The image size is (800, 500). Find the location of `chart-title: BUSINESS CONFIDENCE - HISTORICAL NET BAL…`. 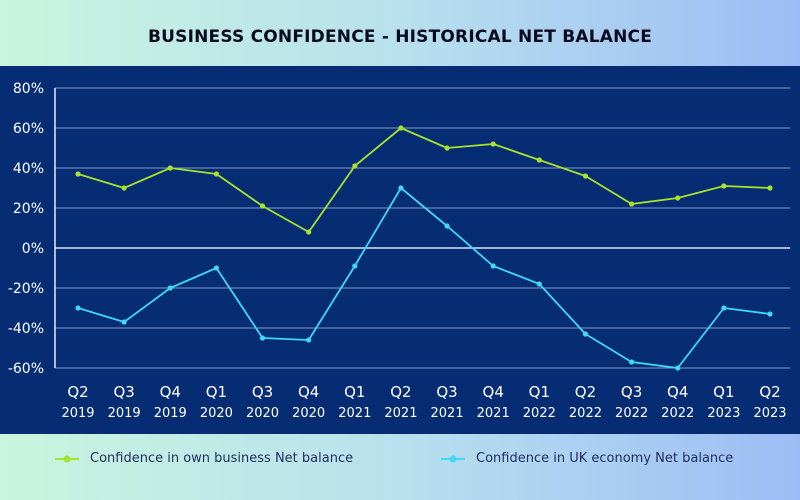

chart-title: BUSINESS CONFIDENCE - HISTORICAL NET BAL… is located at coordinates (400, 37).